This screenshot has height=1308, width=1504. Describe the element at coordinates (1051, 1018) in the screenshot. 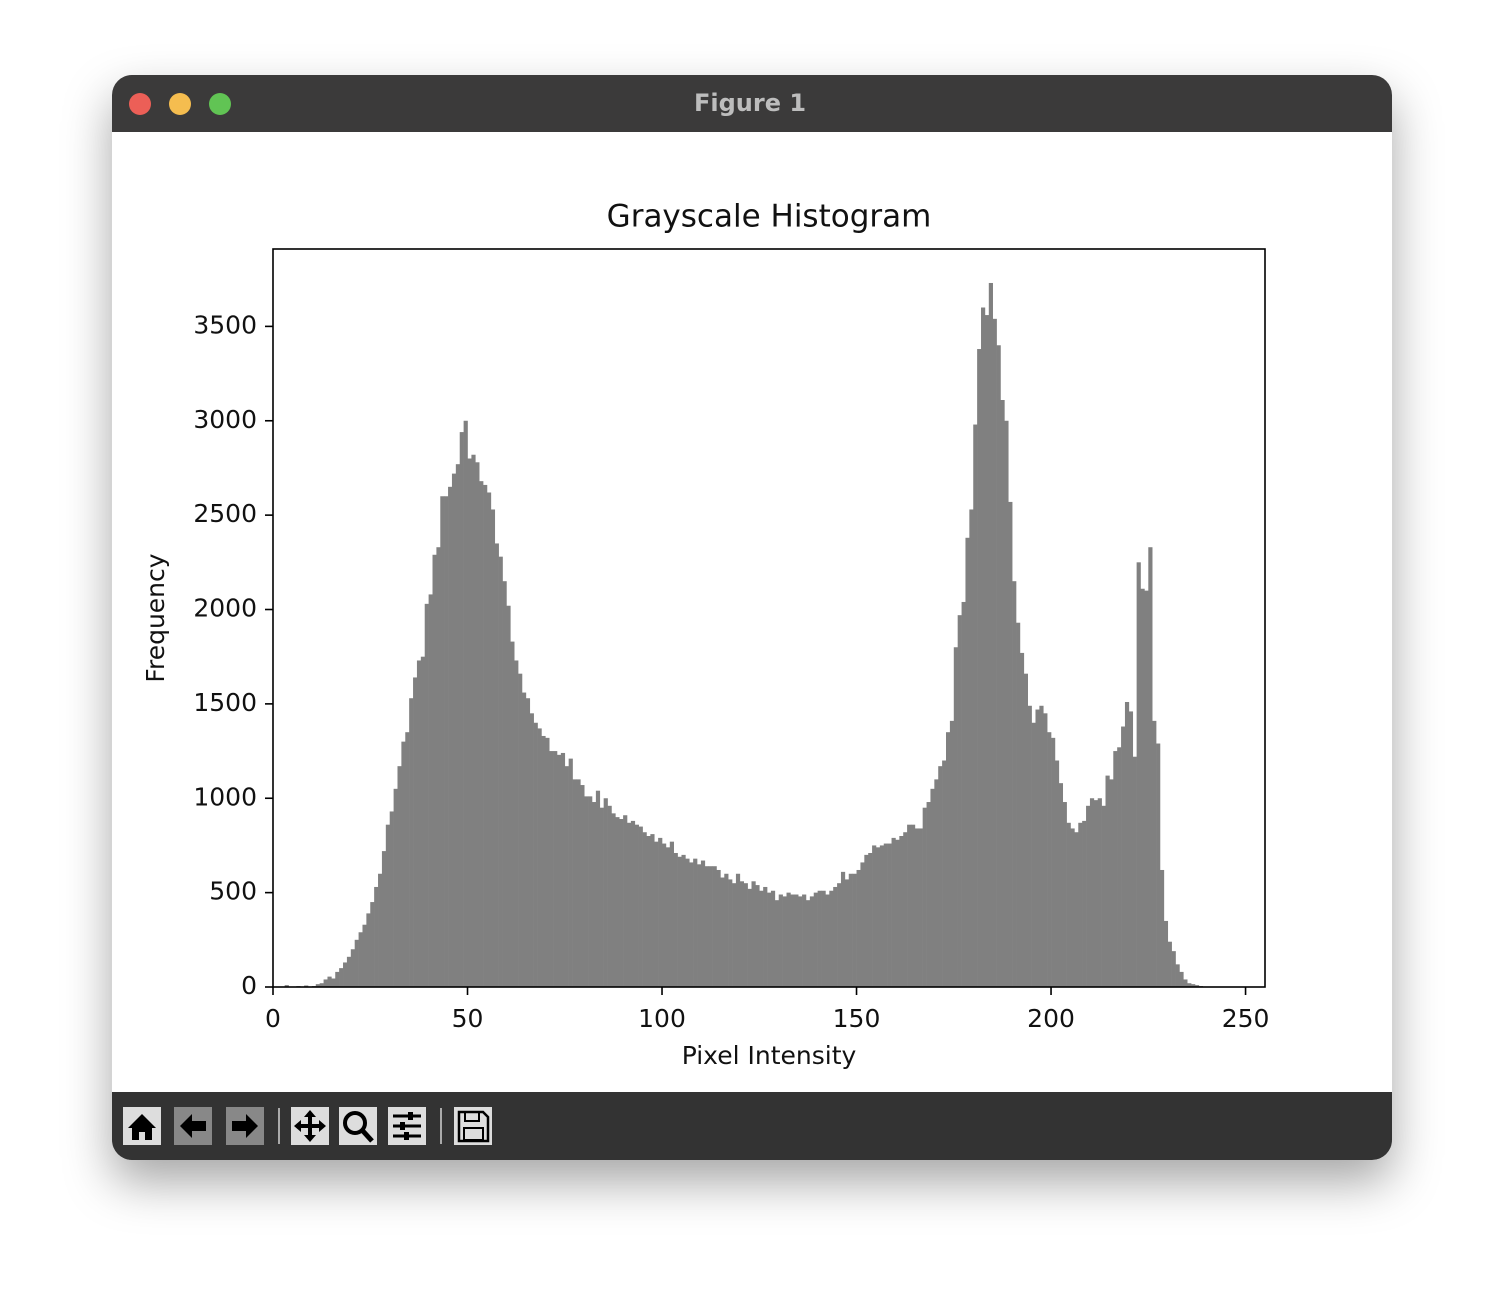

I see `x-tick-label: 200` at that location.